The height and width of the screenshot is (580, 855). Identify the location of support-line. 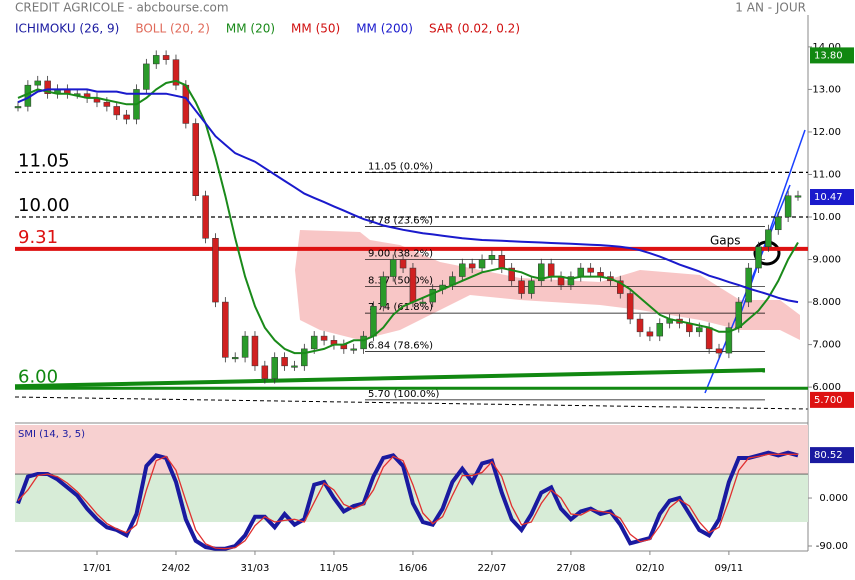
(390, 378).